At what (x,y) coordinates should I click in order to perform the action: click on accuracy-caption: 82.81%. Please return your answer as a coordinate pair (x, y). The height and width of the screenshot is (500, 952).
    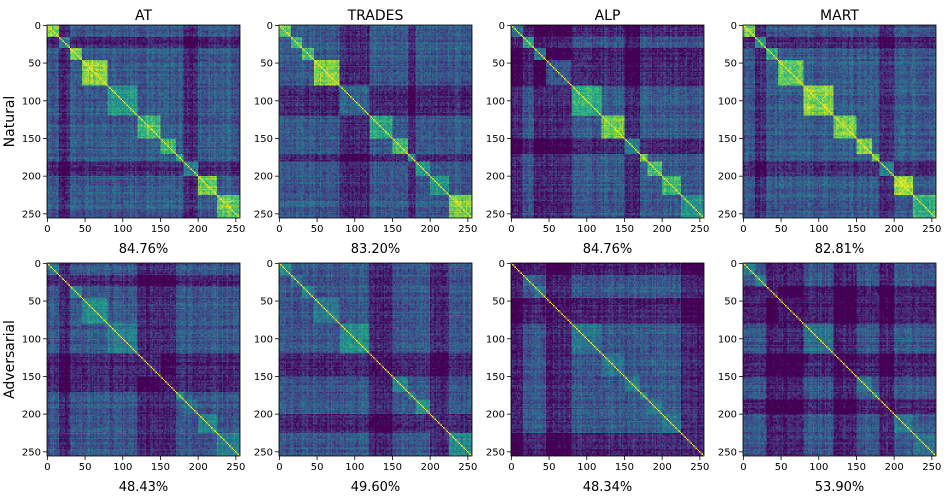
    Looking at the image, I should click on (840, 249).